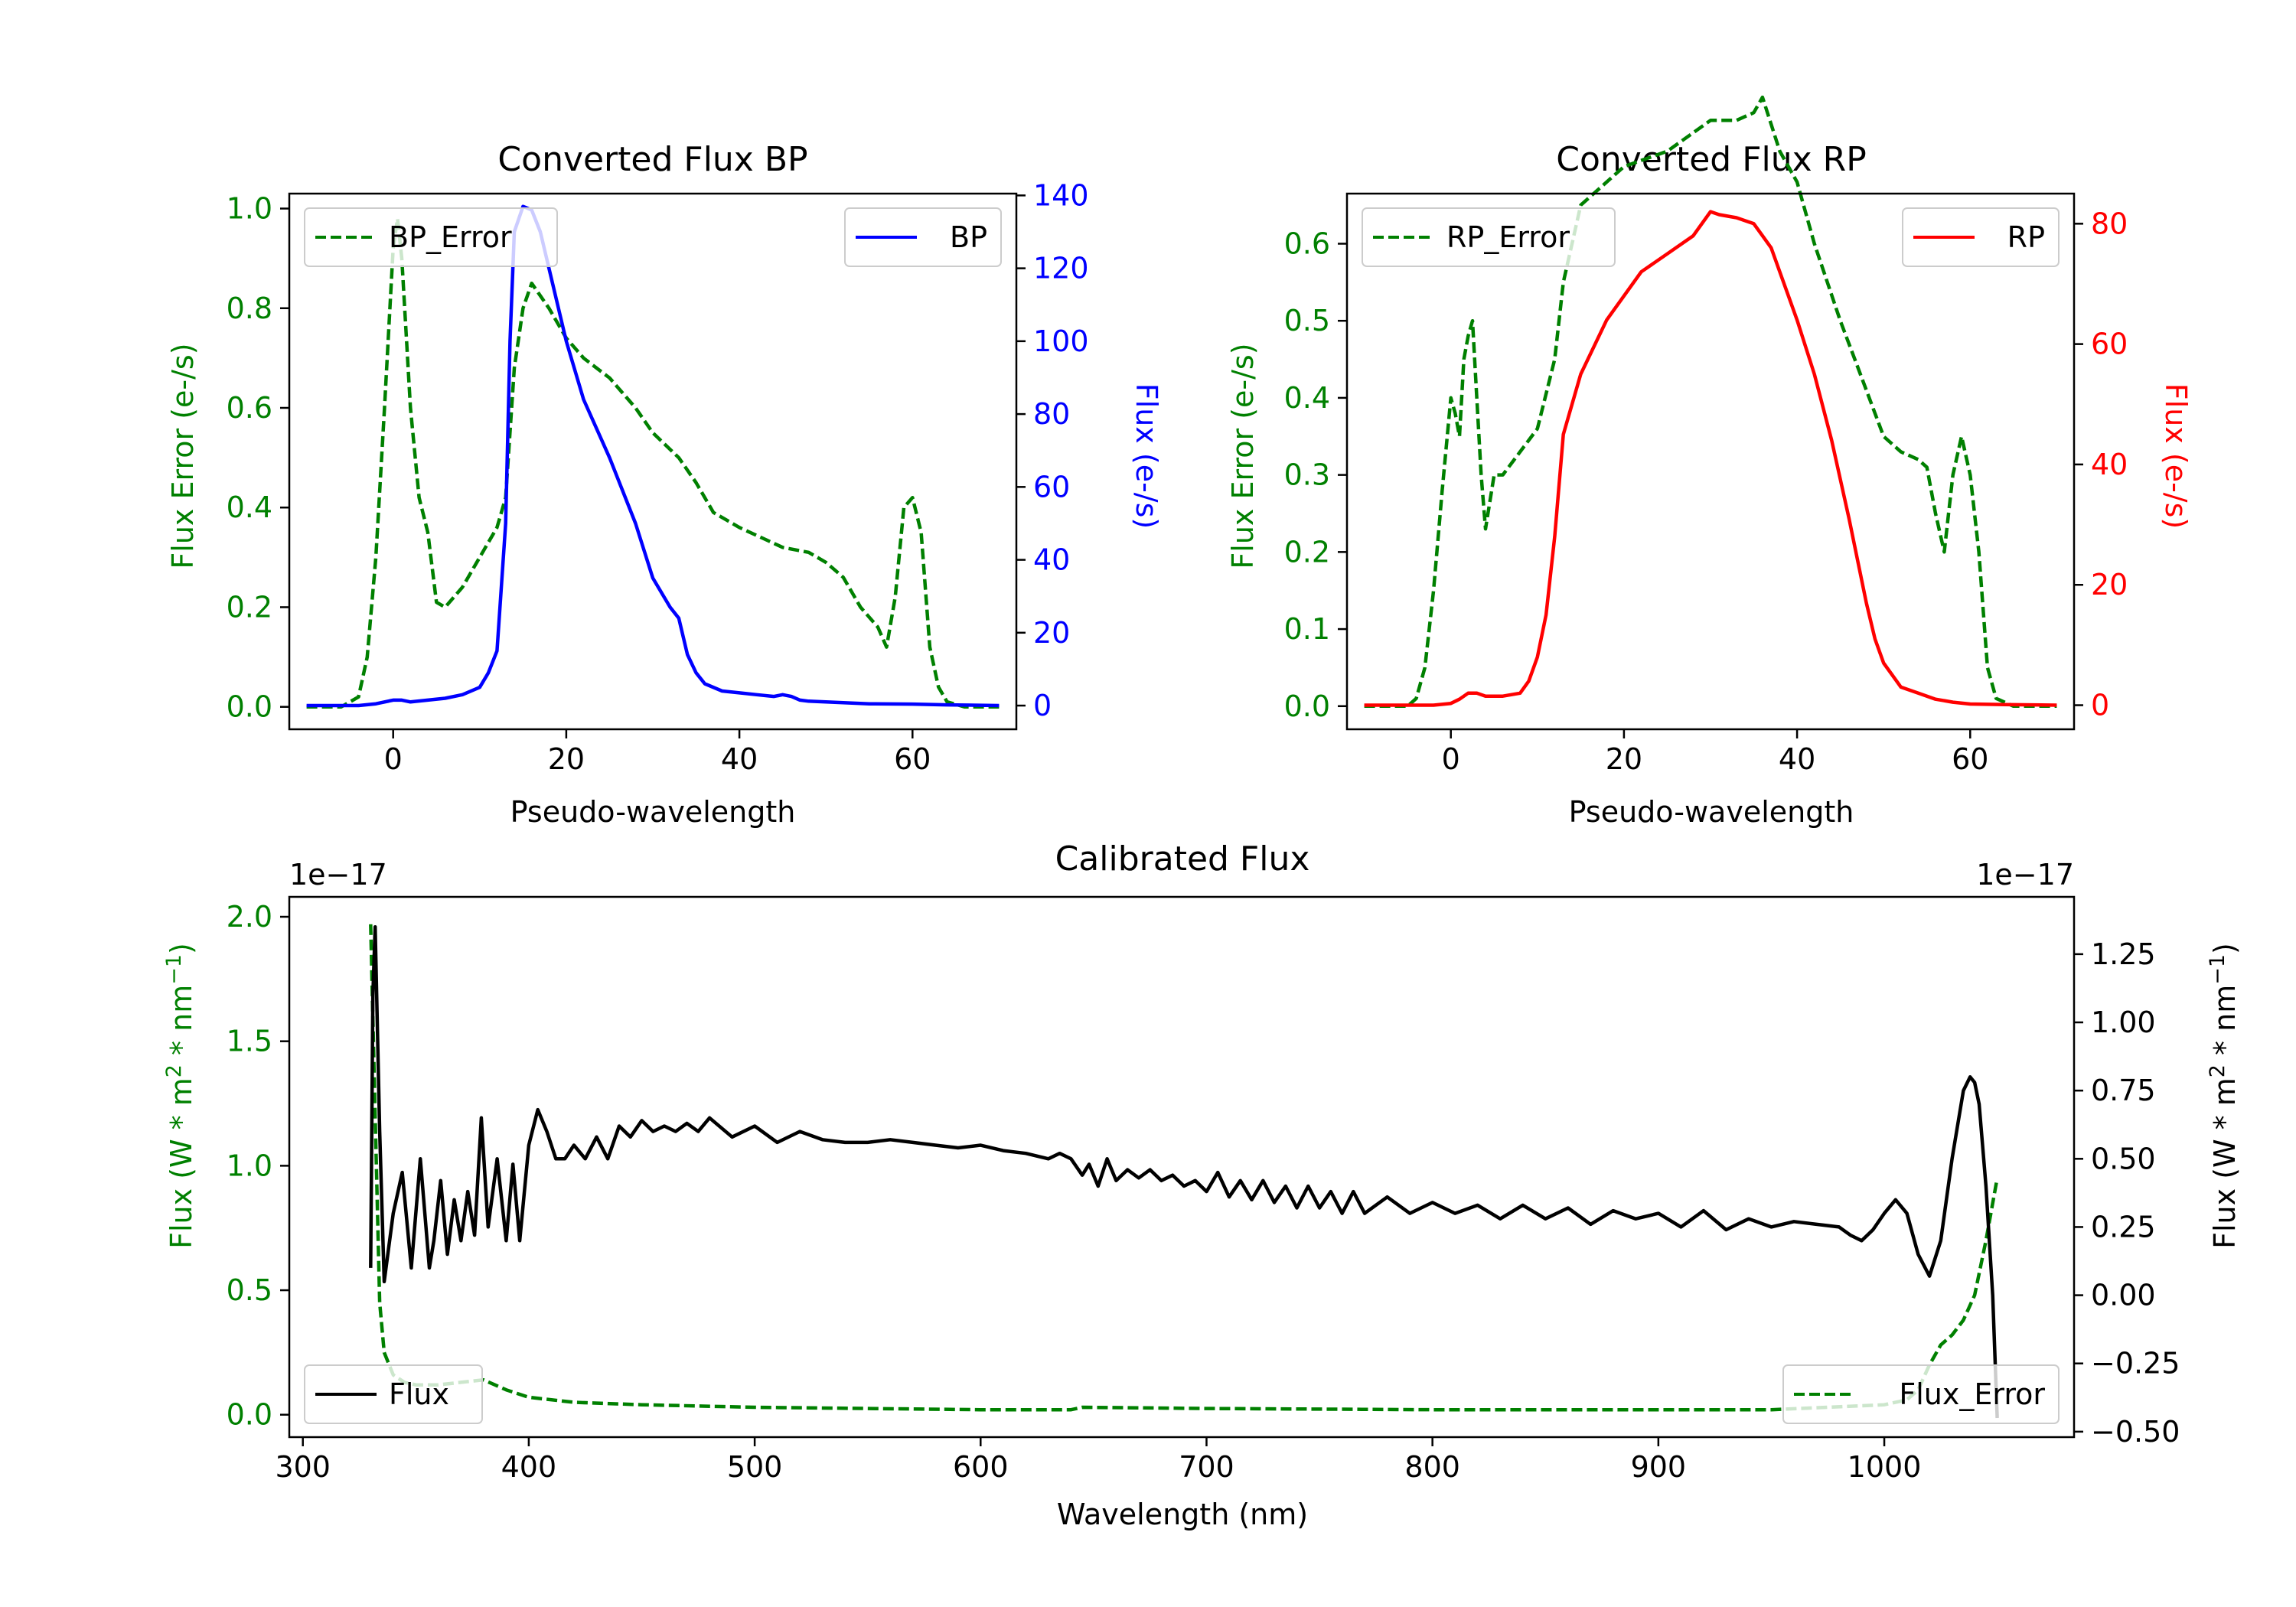  I want to click on rp-xtick-label: 20, so click(1624, 759).